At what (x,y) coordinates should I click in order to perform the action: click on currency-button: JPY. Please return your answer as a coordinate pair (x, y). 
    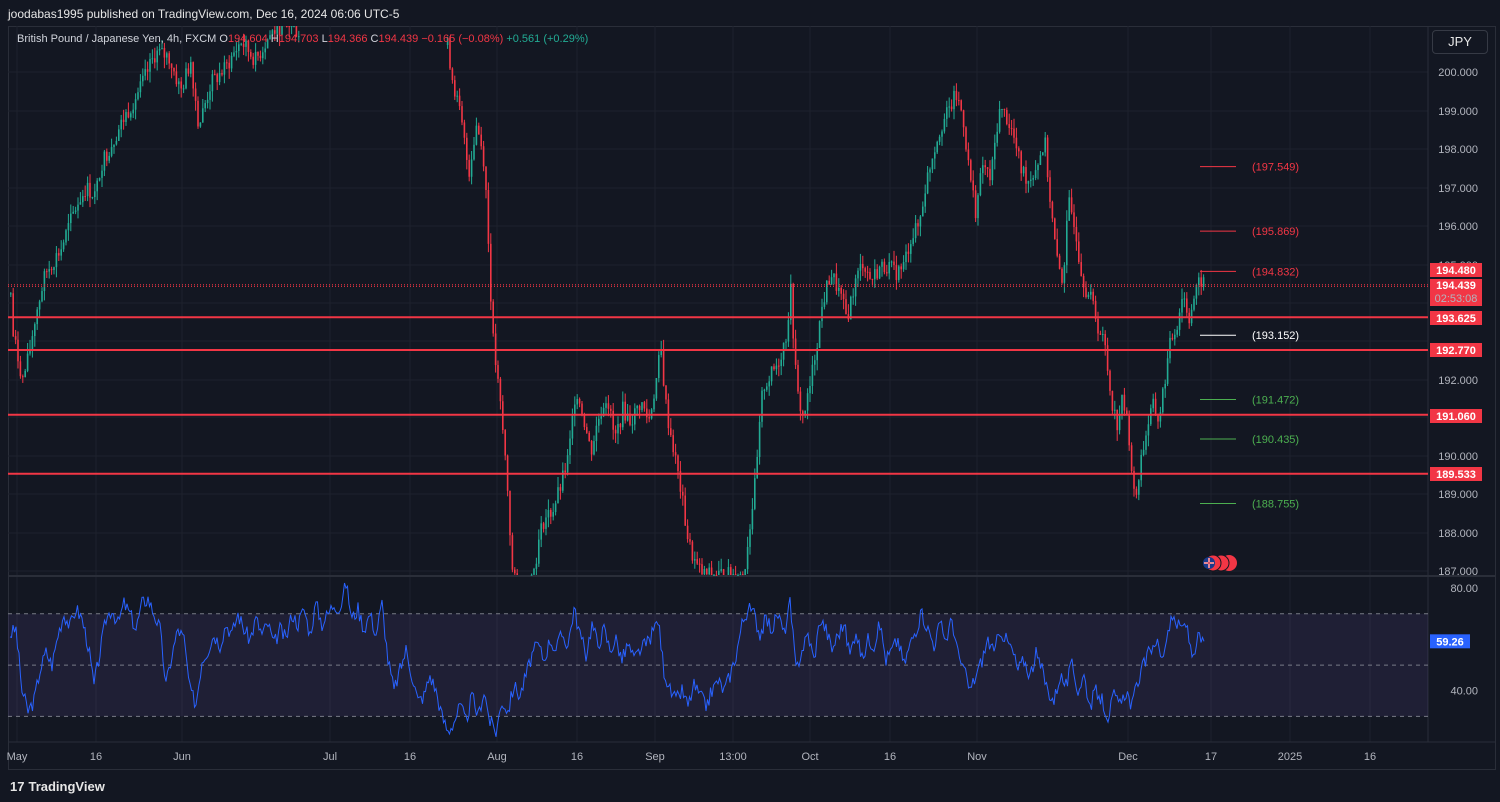
    Looking at the image, I should click on (1460, 42).